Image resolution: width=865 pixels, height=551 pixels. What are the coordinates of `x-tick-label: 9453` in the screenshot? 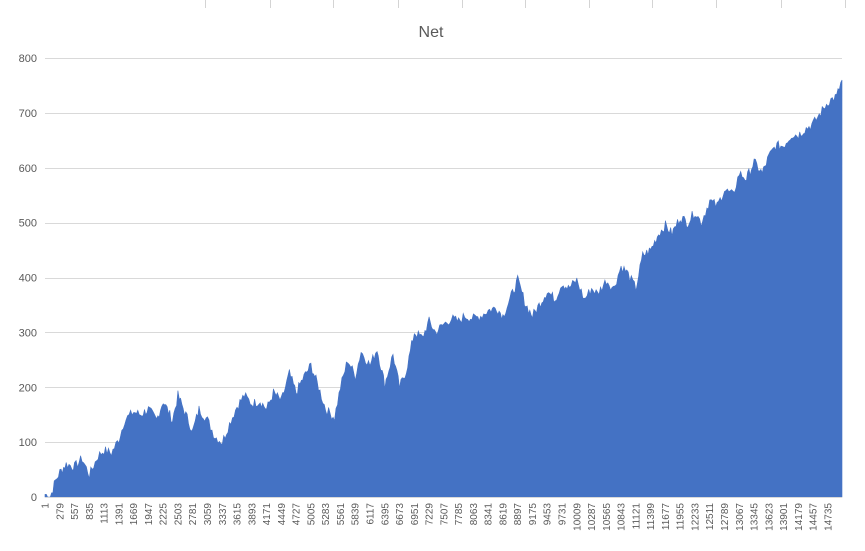 It's located at (548, 514).